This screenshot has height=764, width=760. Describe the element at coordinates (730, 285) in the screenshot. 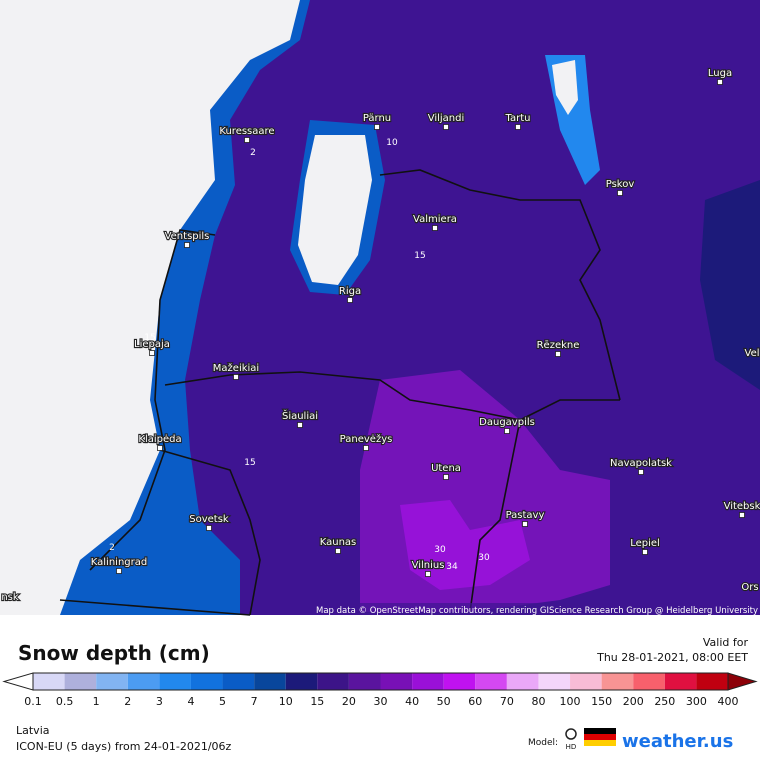

I see `snow-area-east` at that location.